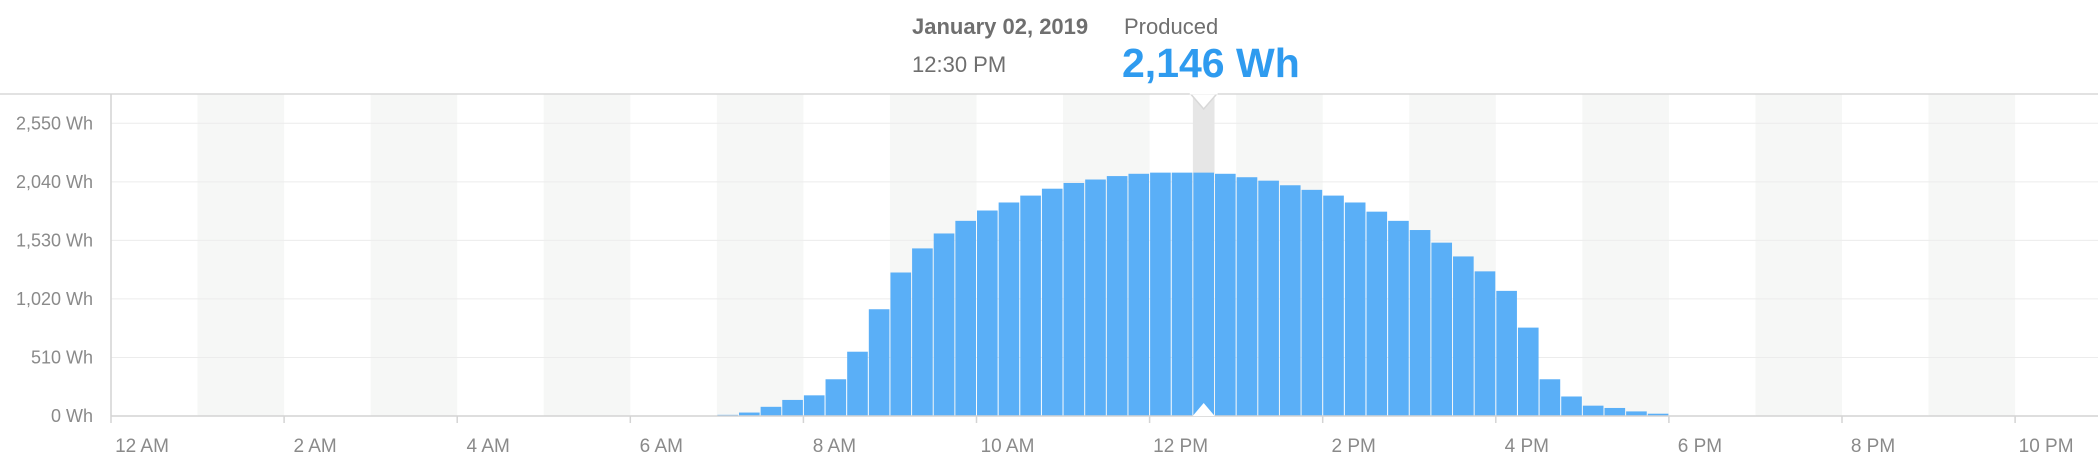  Describe the element at coordinates (314, 446) in the screenshot. I see `x-tick-label: 2 AM` at that location.